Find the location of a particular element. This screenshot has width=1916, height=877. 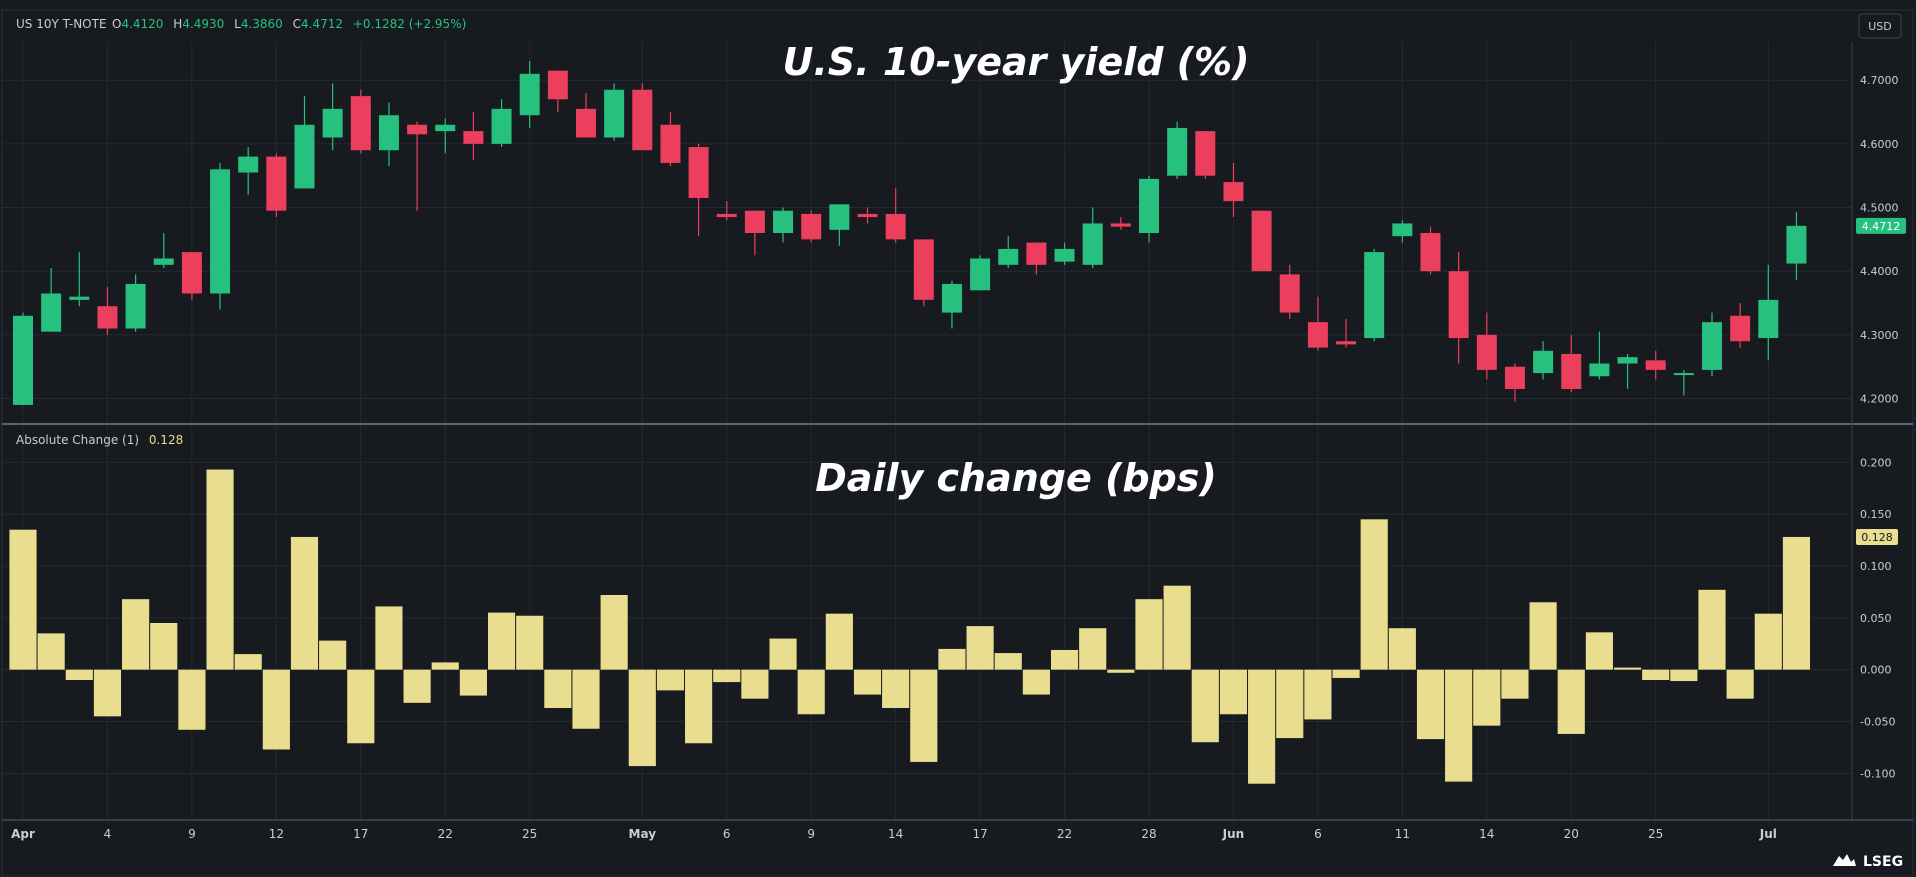

price-axis: 4.2000 4.3000 4.4000 4.5000 4.6000 4.7000 is located at coordinates (1879, 239).